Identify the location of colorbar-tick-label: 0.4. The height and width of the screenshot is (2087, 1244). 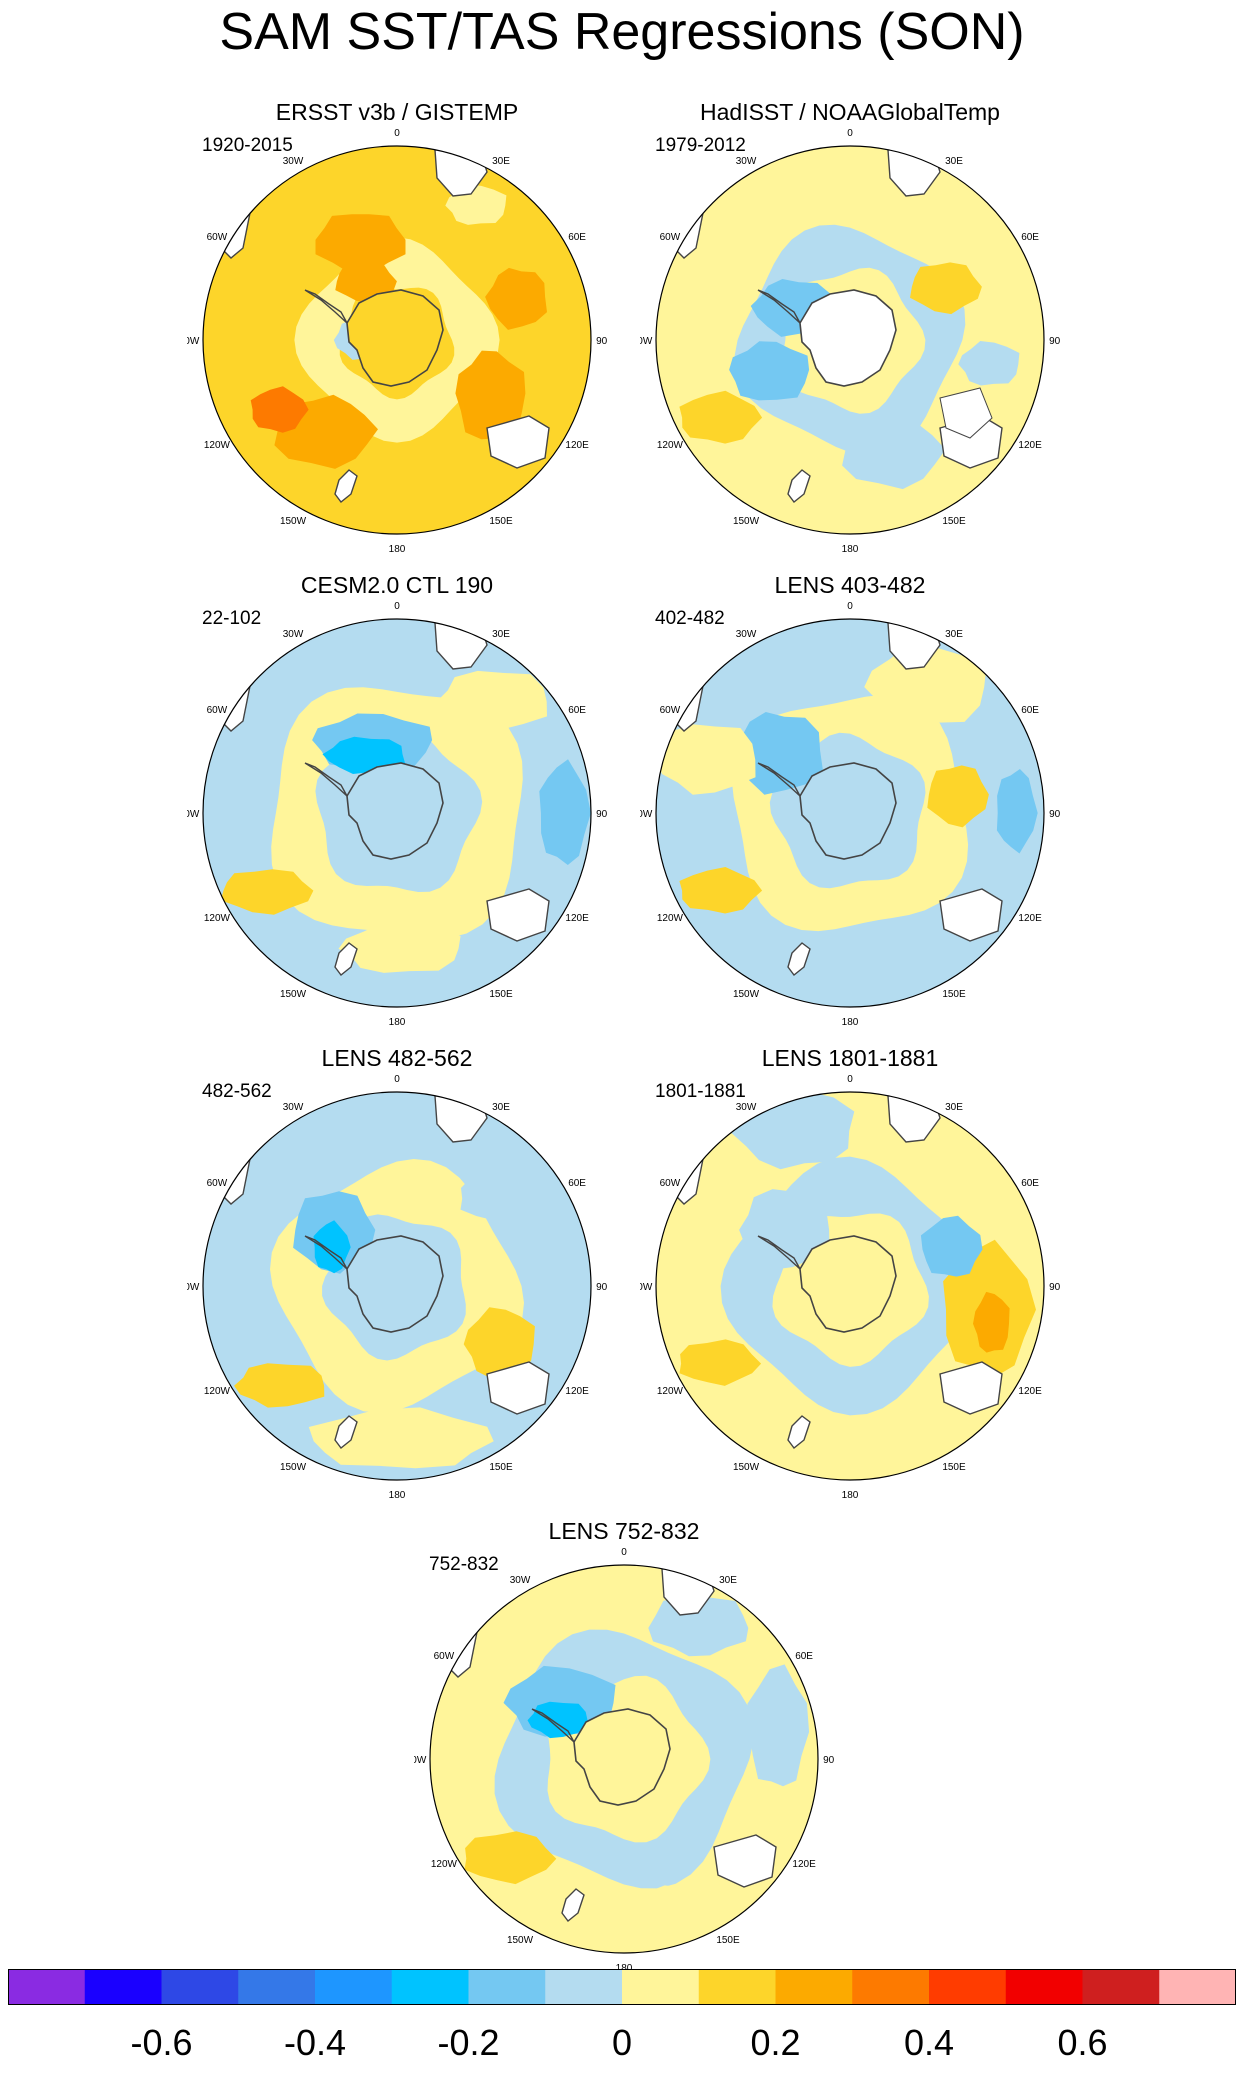
(929, 2042).